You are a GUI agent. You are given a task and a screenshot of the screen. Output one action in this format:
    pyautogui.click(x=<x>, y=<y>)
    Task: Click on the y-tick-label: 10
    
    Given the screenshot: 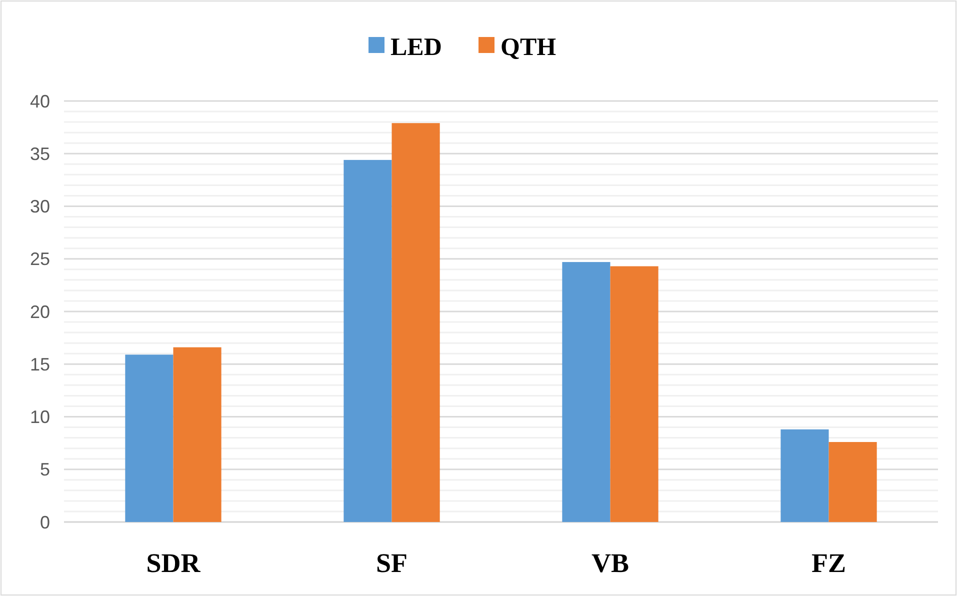 What is the action you would take?
    pyautogui.click(x=40, y=417)
    